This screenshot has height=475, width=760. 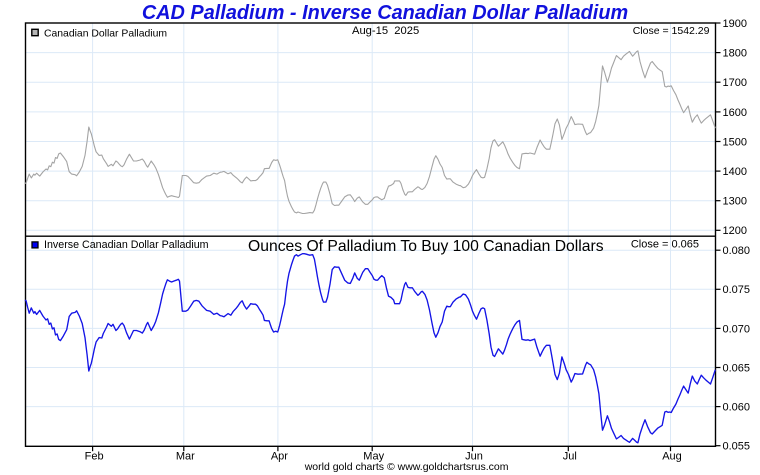 I want to click on svg-text: 0.070, so click(x=737, y=329).